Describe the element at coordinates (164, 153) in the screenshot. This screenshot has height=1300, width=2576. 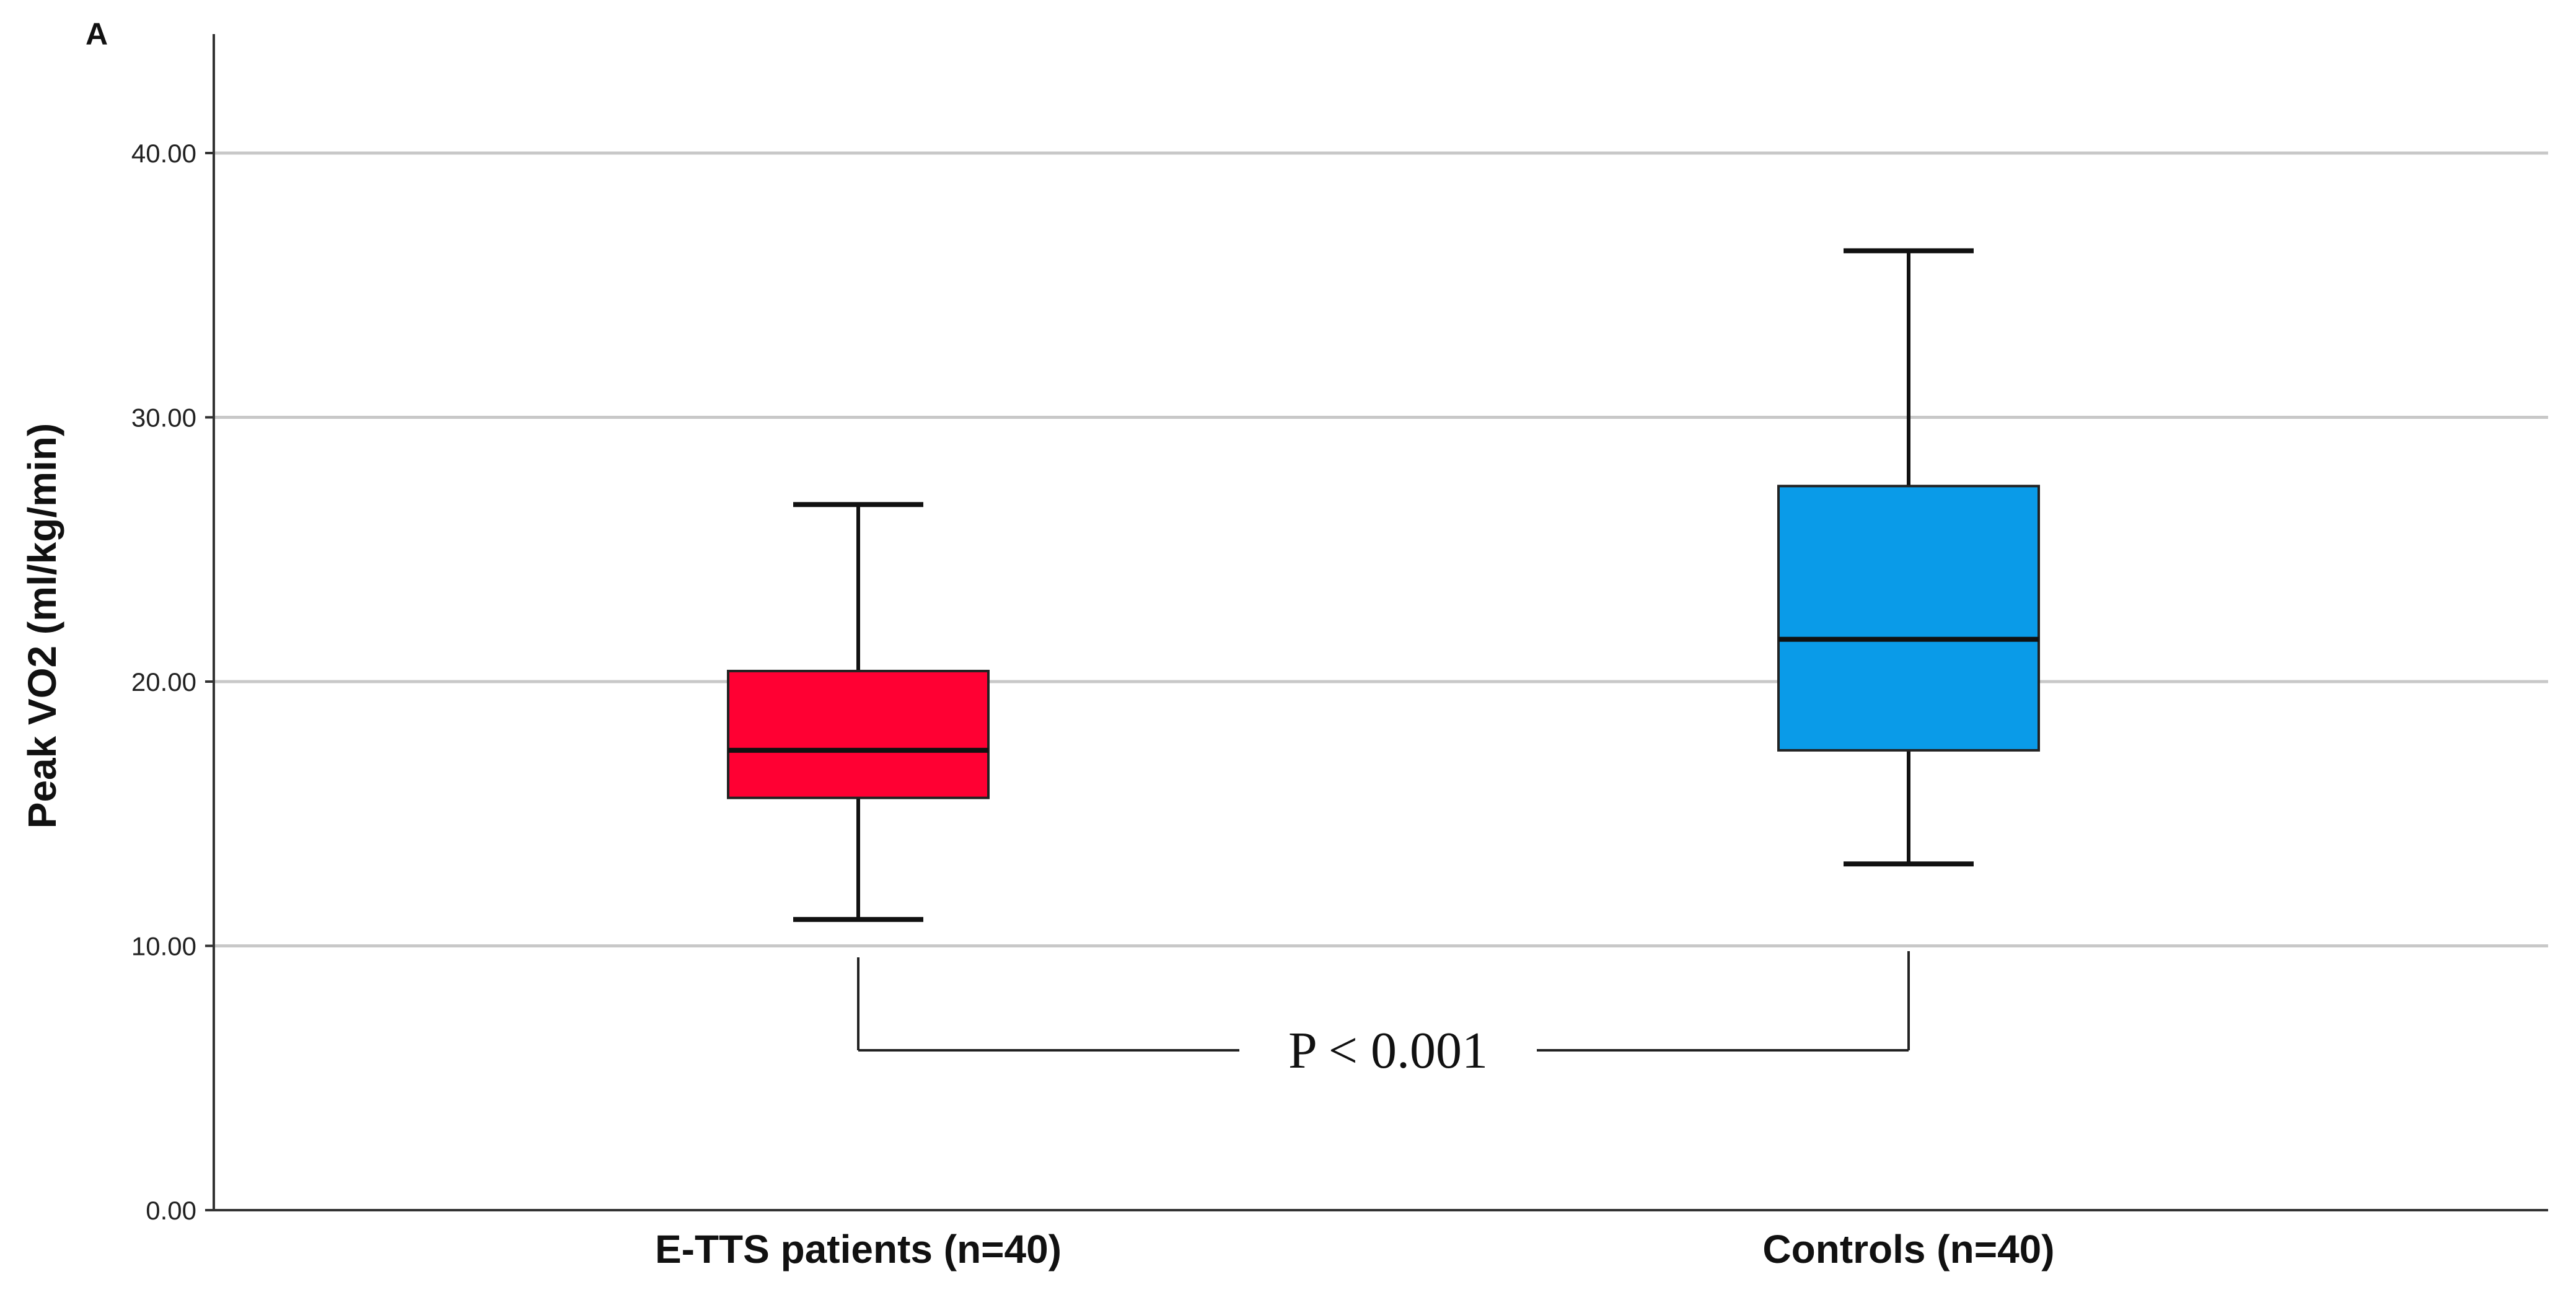
I see `y-tick-label: 40.00` at that location.